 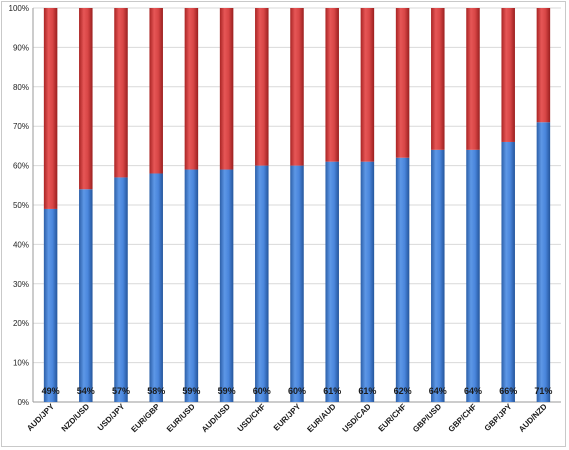 I want to click on x-tick-label: AUD/NZD, so click(x=533, y=418).